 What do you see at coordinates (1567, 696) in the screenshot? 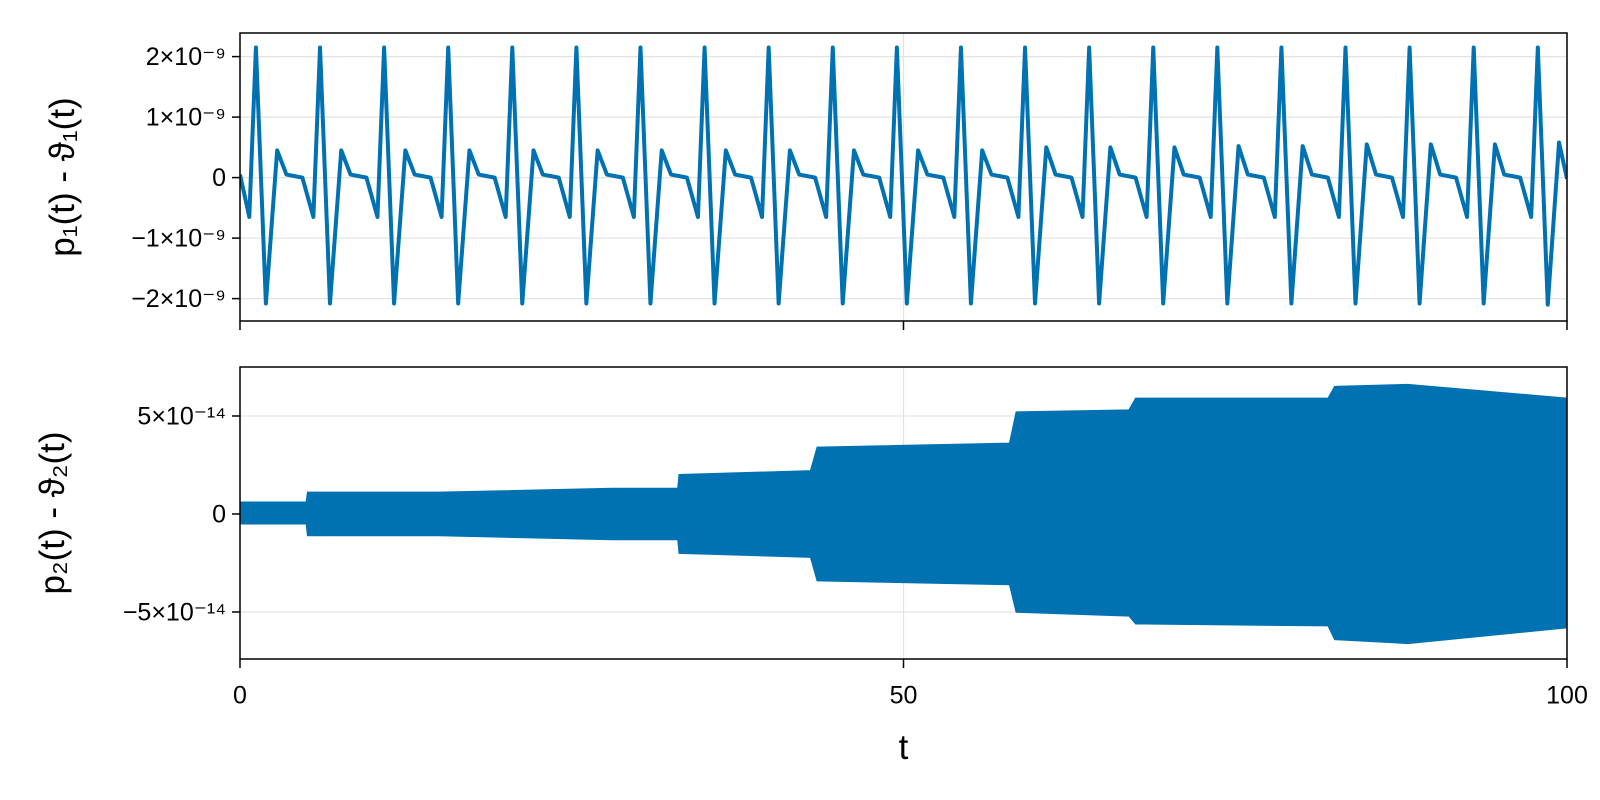
I see `x-tick-label: 100` at bounding box center [1567, 696].